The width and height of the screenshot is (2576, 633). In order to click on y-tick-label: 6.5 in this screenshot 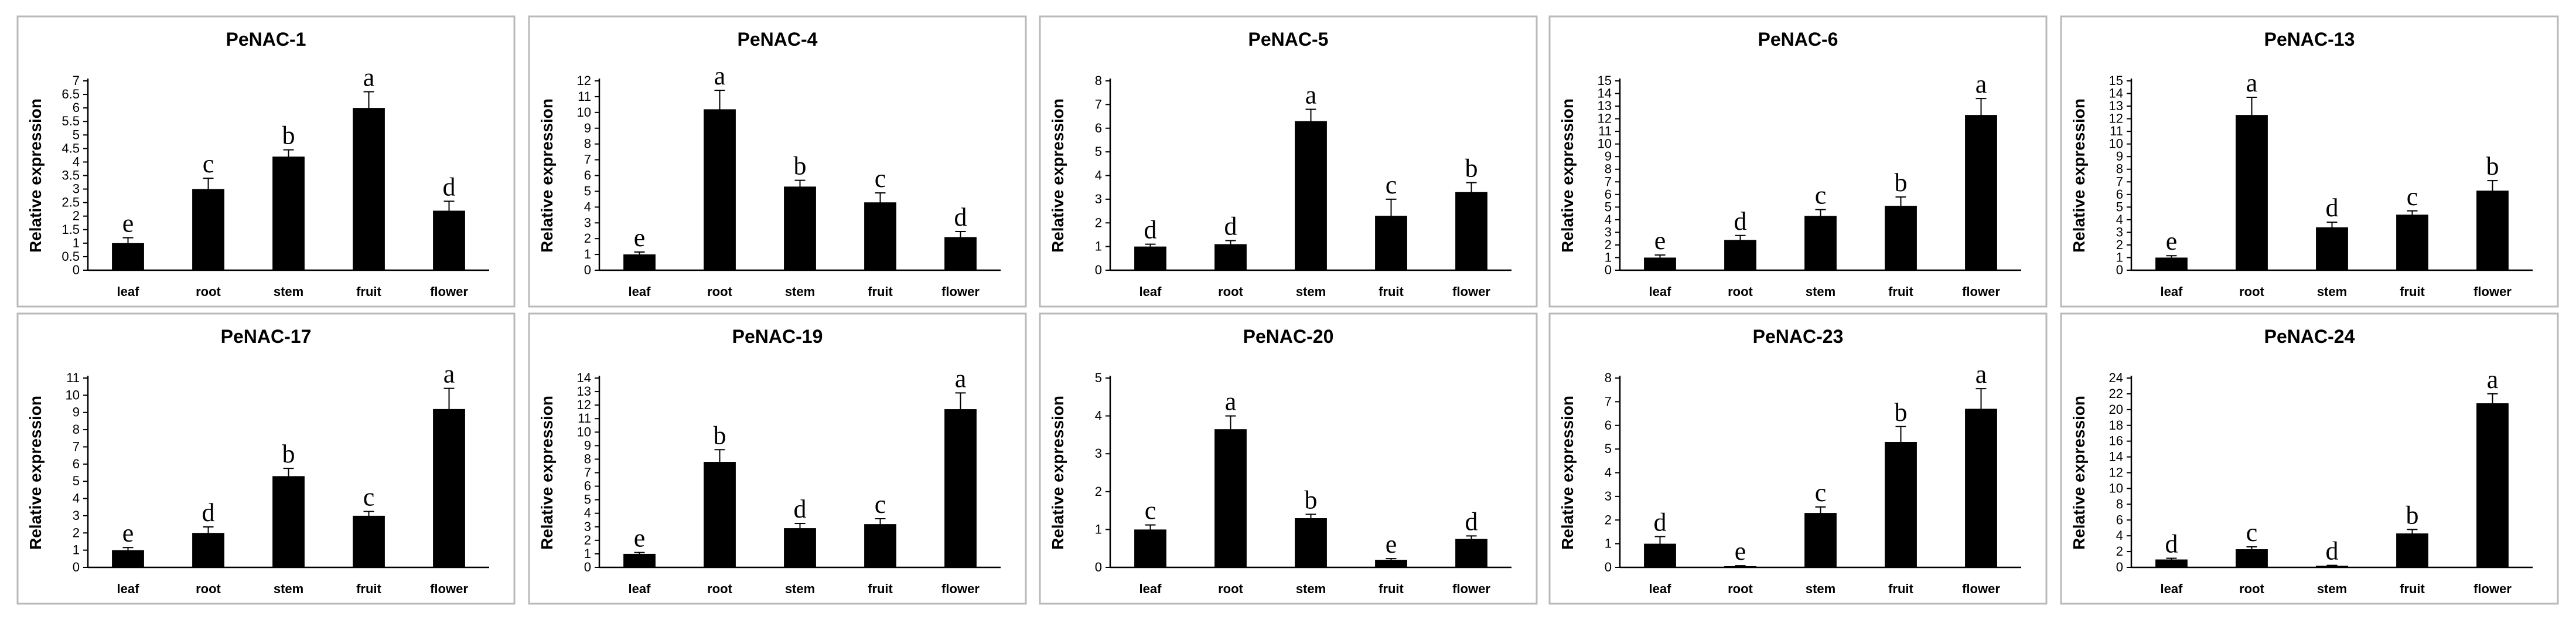, I will do `click(71, 94)`.